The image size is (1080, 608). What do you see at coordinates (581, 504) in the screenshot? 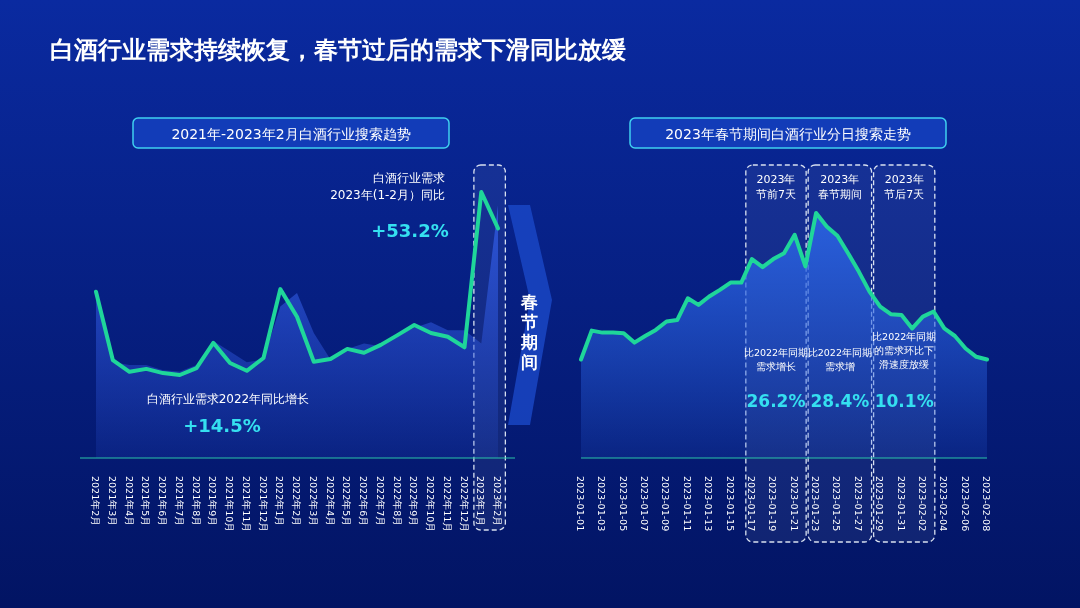
I see `x-tick-label: 2023-01-01` at bounding box center [581, 504].